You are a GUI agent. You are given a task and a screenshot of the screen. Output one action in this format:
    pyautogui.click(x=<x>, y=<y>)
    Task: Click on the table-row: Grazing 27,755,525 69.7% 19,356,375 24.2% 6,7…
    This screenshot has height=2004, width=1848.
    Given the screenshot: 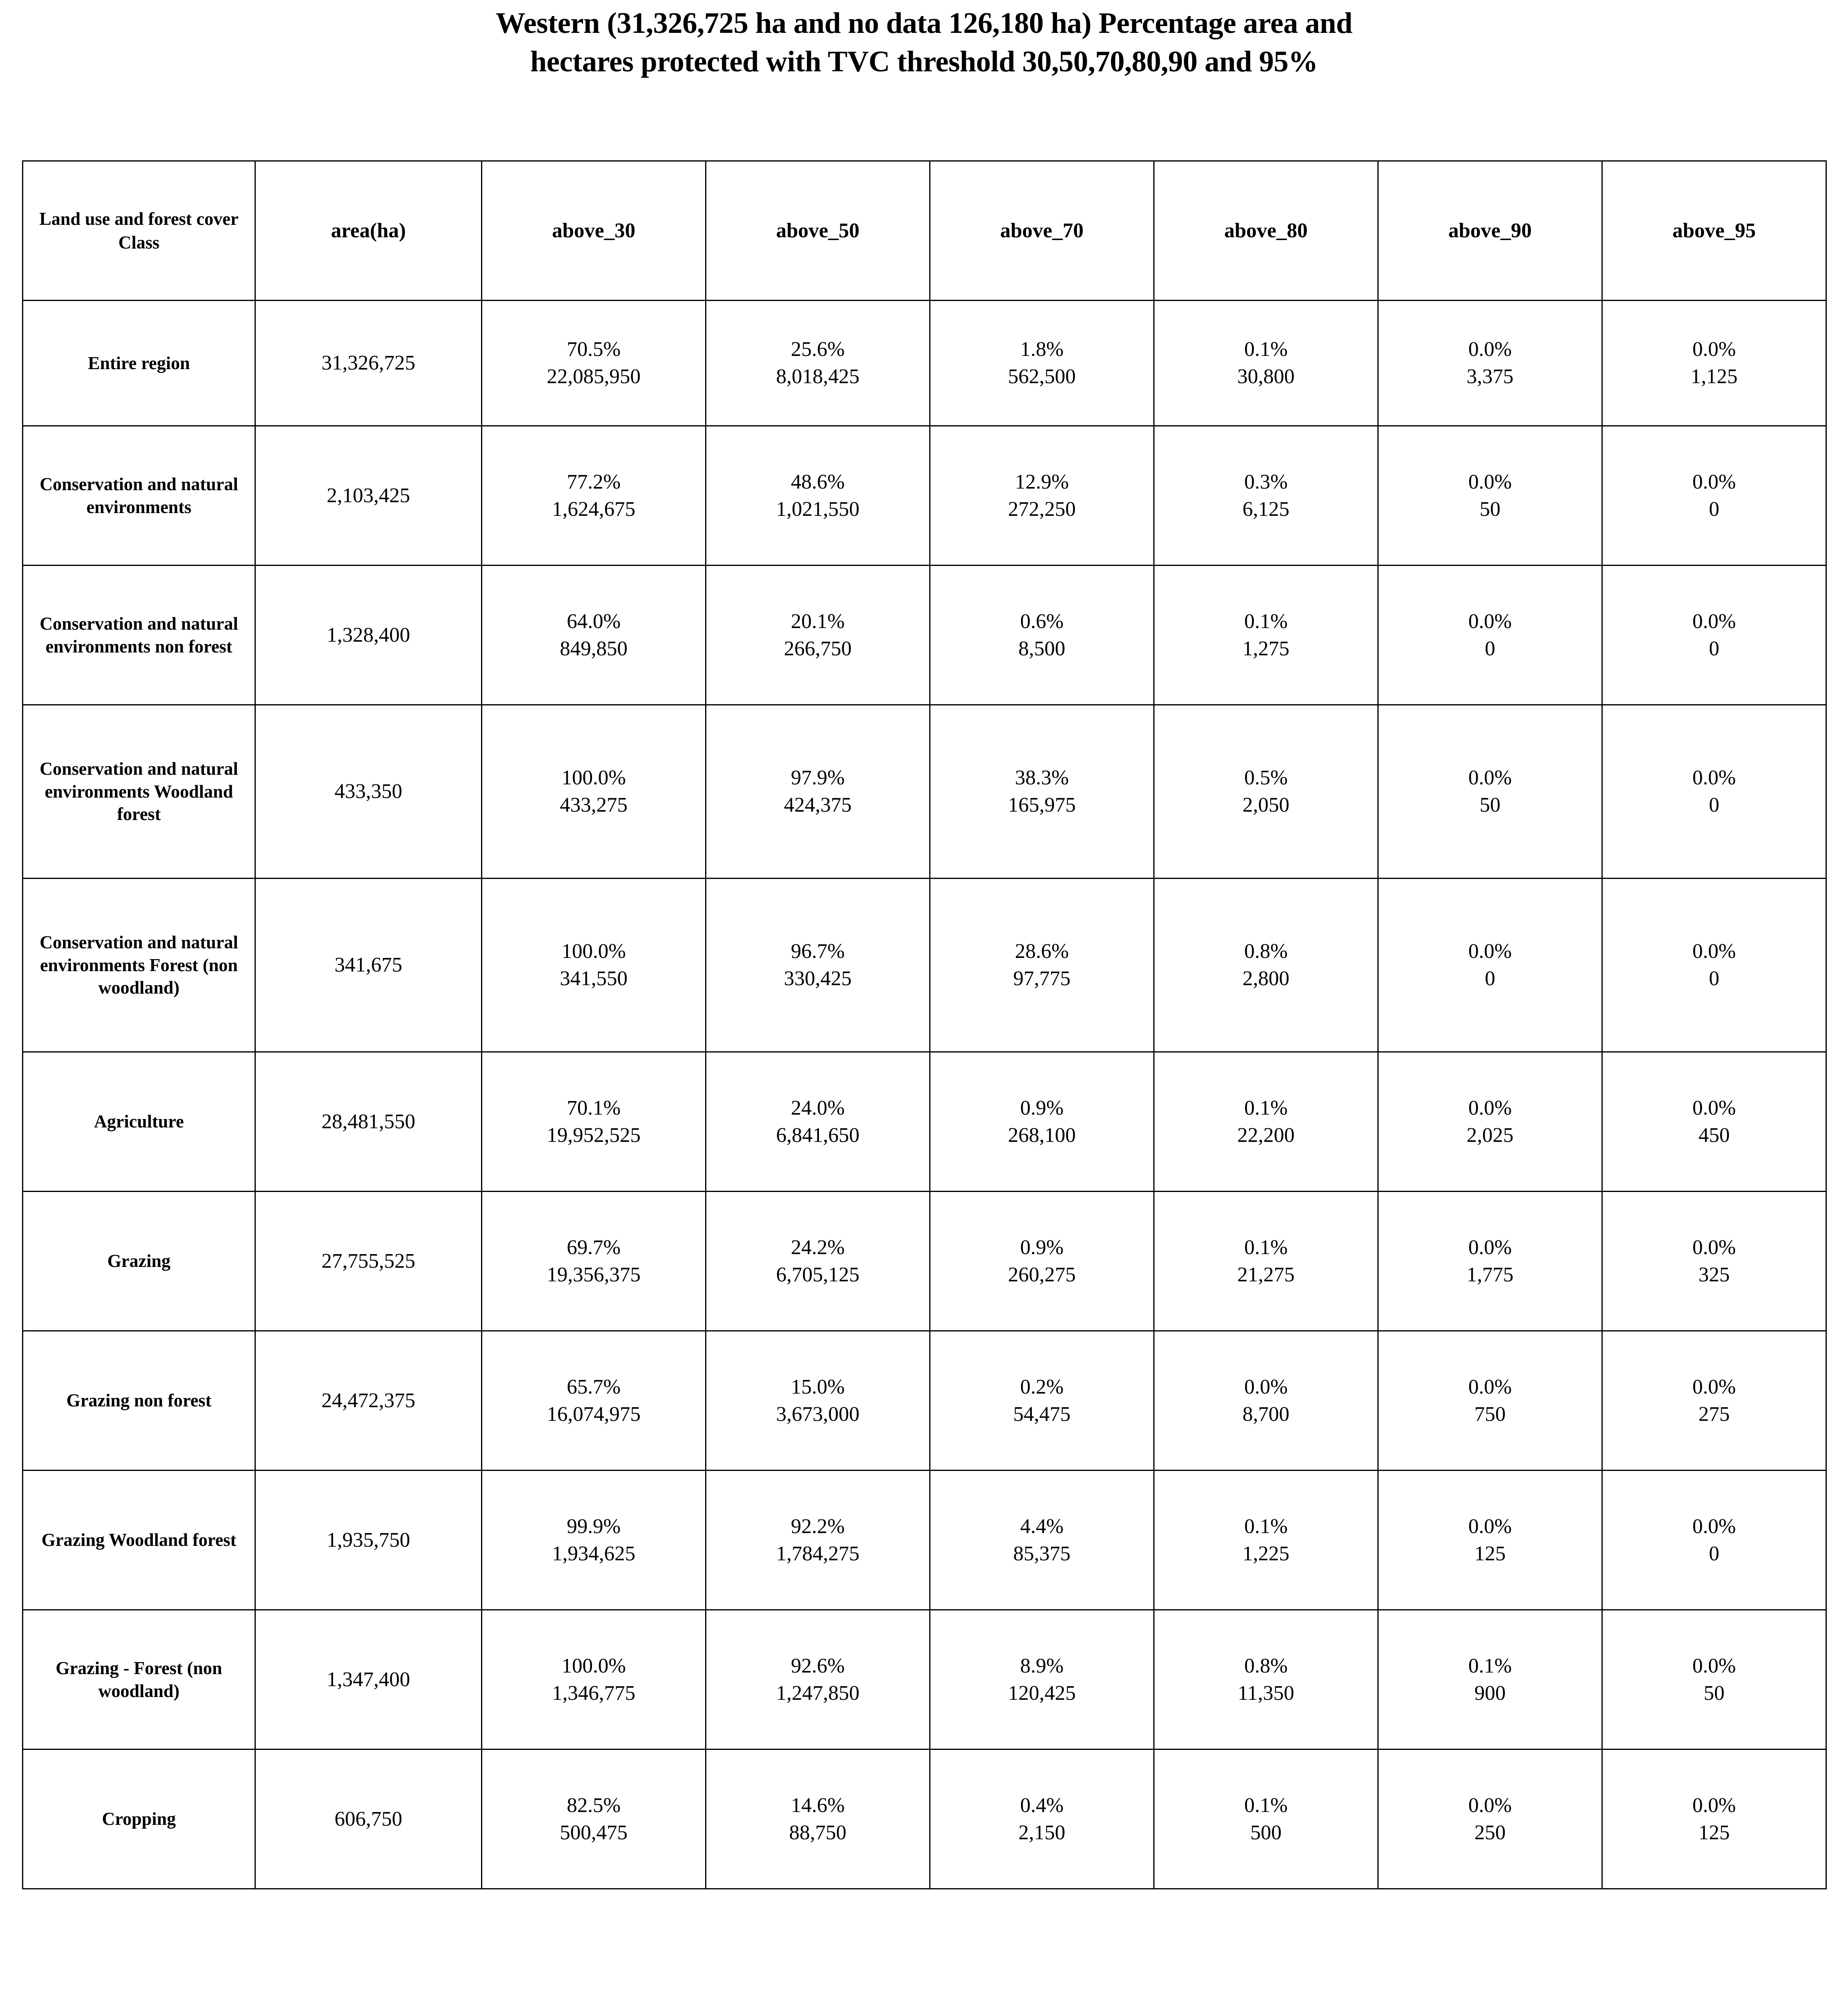 What is the action you would take?
    pyautogui.click(x=924, y=1261)
    